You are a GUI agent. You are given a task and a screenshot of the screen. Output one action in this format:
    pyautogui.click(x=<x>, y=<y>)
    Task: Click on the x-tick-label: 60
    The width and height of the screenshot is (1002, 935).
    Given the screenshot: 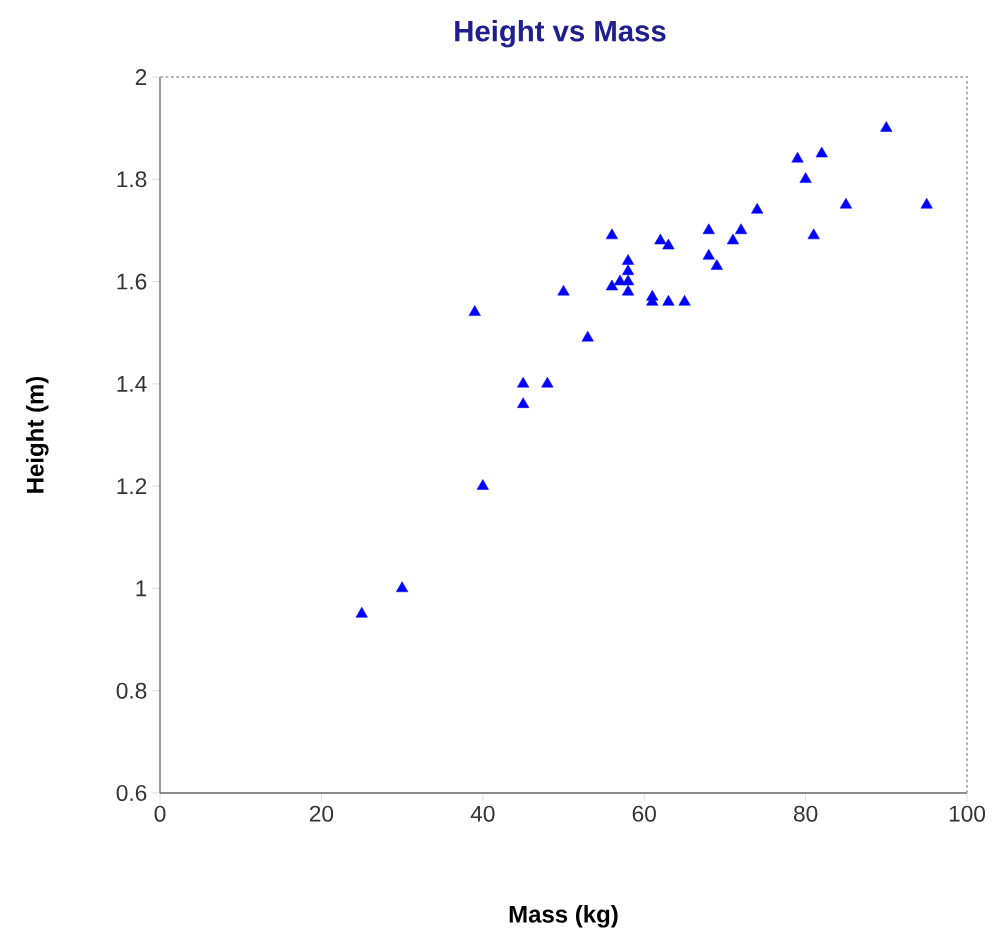 What is the action you would take?
    pyautogui.click(x=644, y=813)
    